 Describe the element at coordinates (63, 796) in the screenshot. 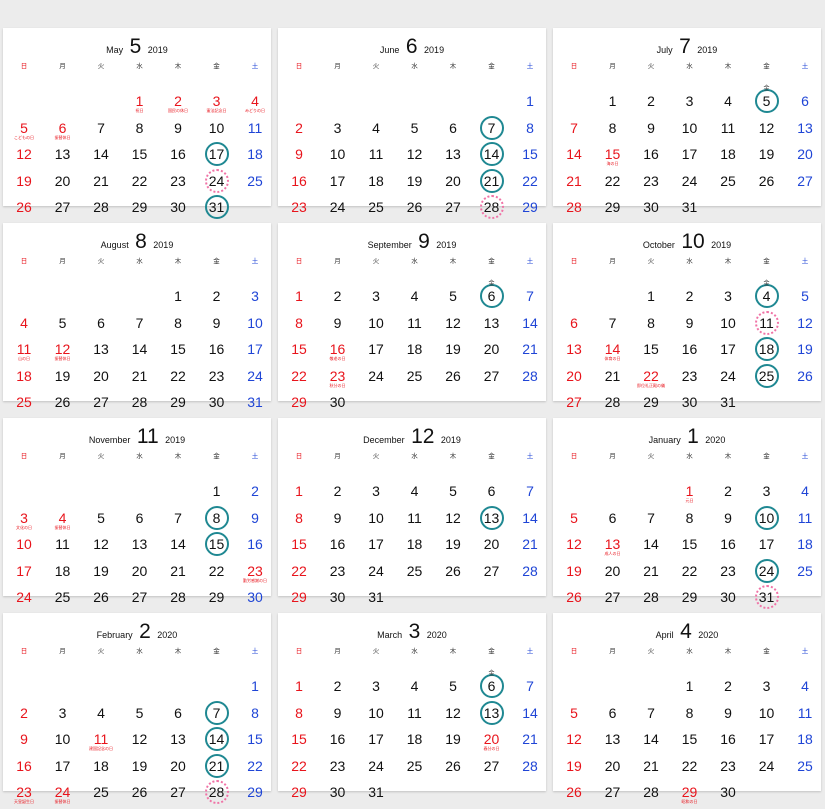

I see `day-cell: 24 振替休日` at that location.